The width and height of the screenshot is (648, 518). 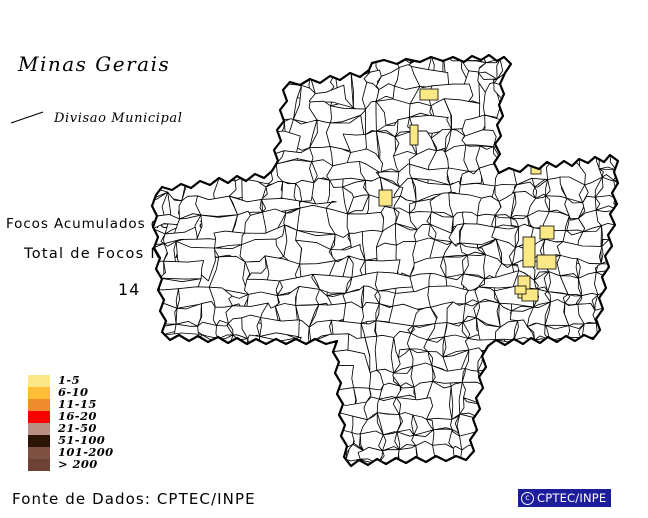 What do you see at coordinates (98, 392) in the screenshot?
I see `scale-row: 6-10` at bounding box center [98, 392].